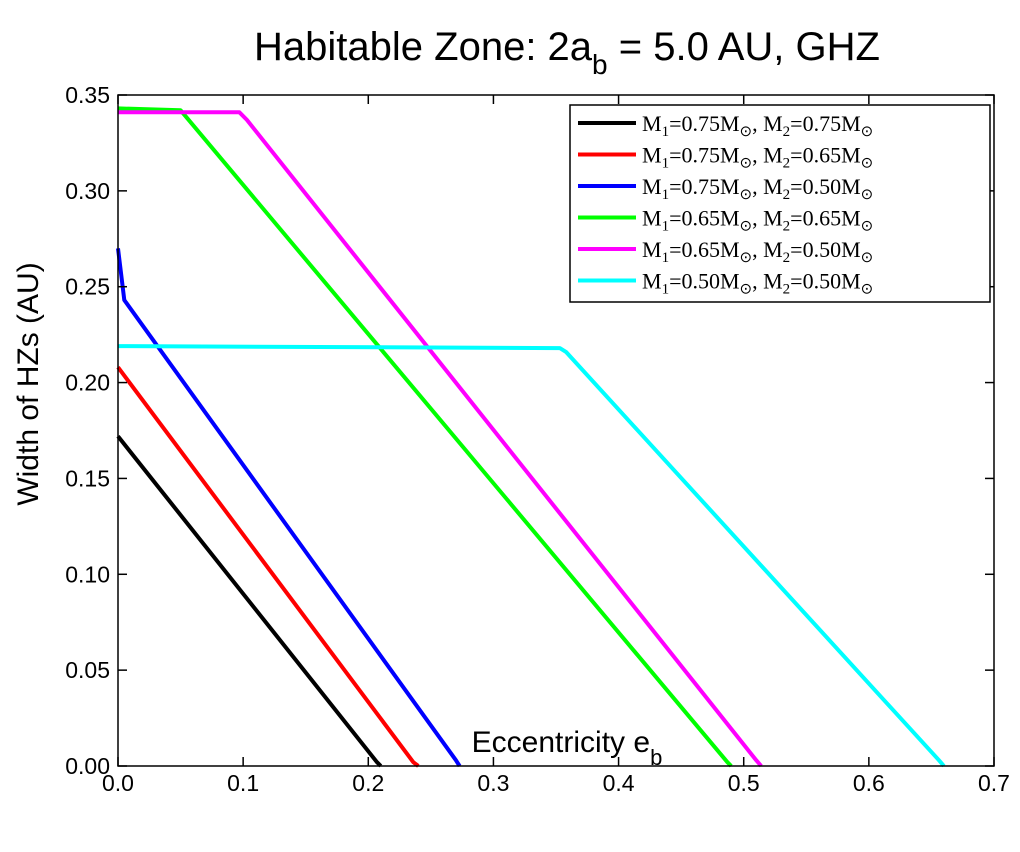 The height and width of the screenshot is (852, 1020). What do you see at coordinates (994, 783) in the screenshot?
I see `x-tick-label: 0.7` at bounding box center [994, 783].